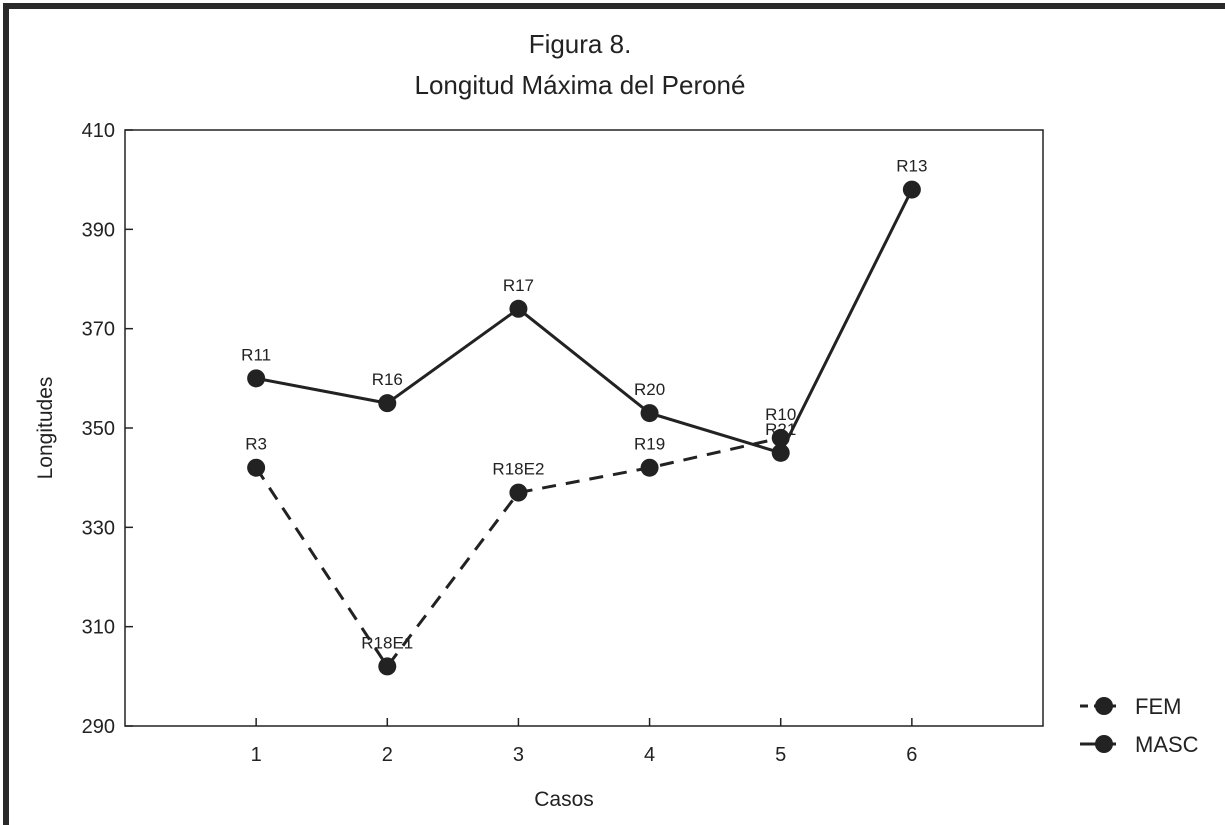 This screenshot has height=825, width=1225. I want to click on x-tick-label: 1, so click(256, 755).